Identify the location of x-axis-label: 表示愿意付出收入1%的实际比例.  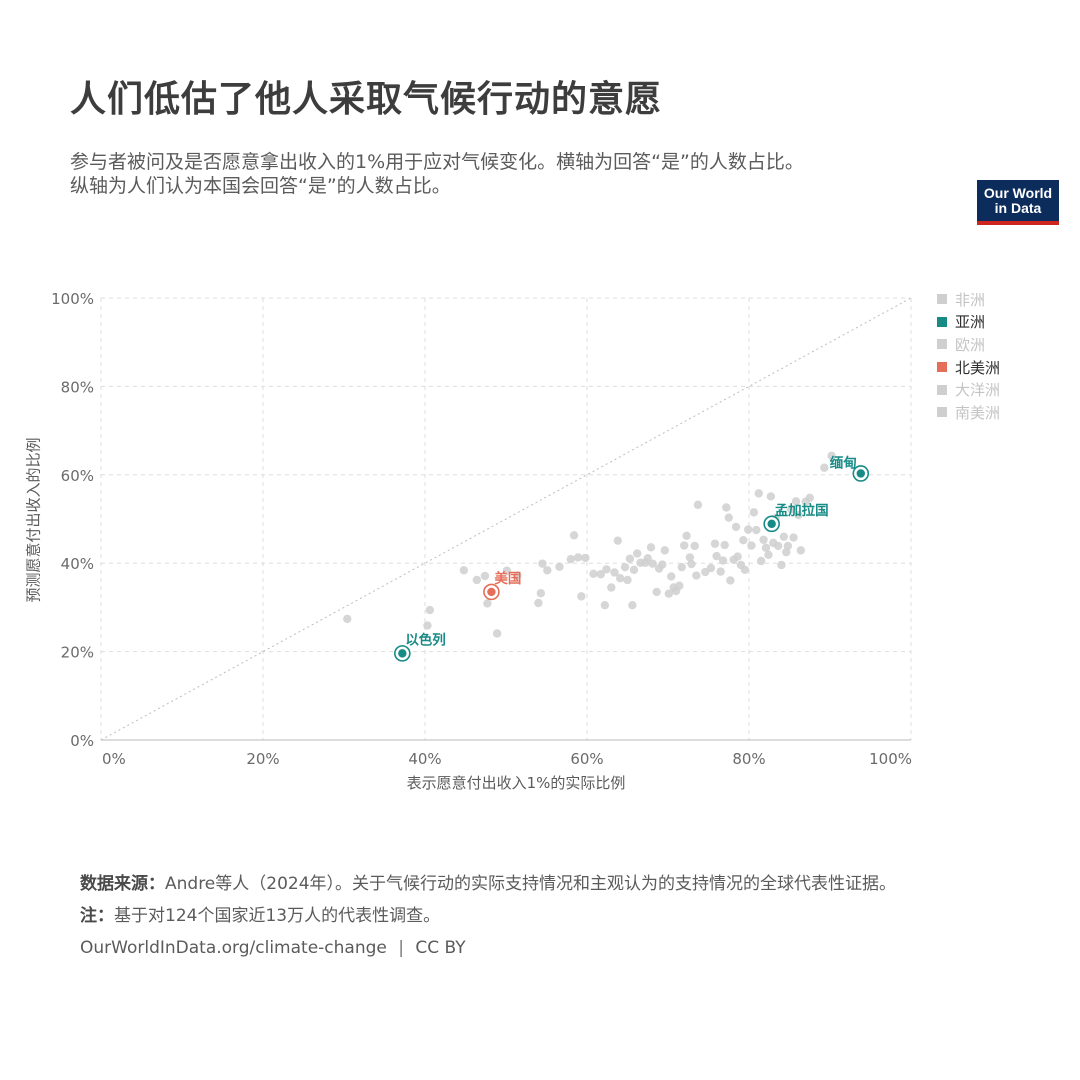
(516, 783).